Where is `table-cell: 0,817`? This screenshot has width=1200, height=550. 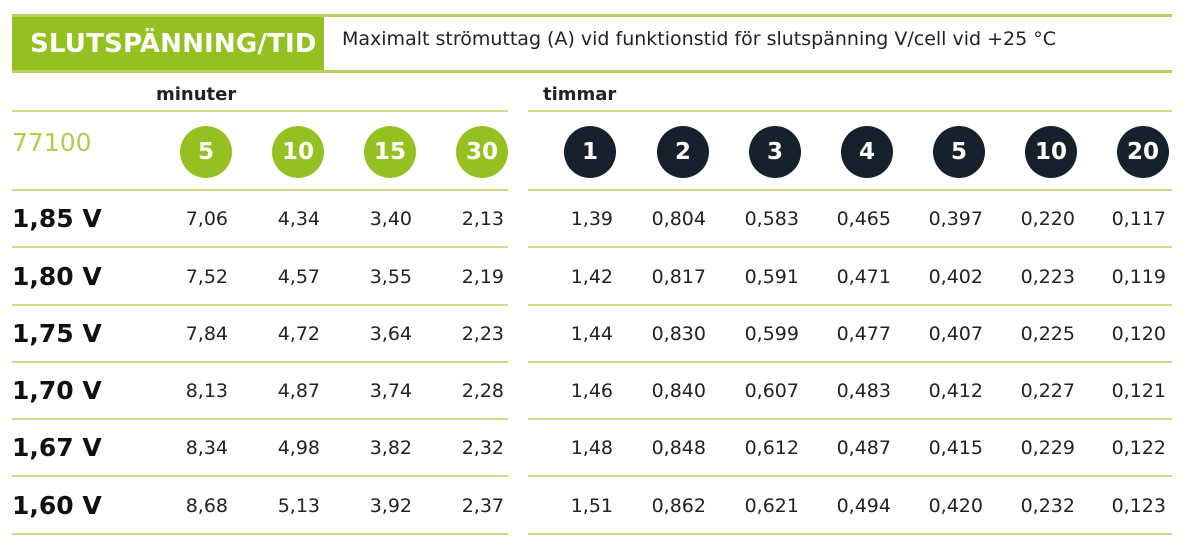
table-cell: 0,817 is located at coordinates (678, 277).